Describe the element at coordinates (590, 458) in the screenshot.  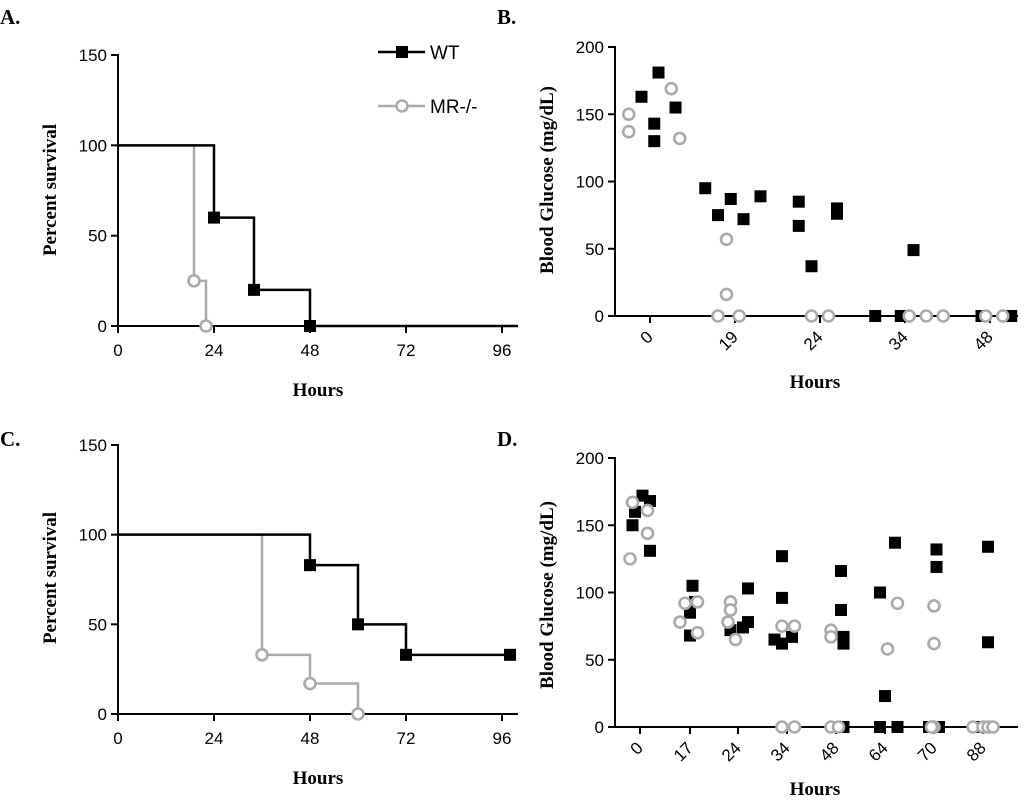
I see `panel-d-y-tick-label: 200` at that location.